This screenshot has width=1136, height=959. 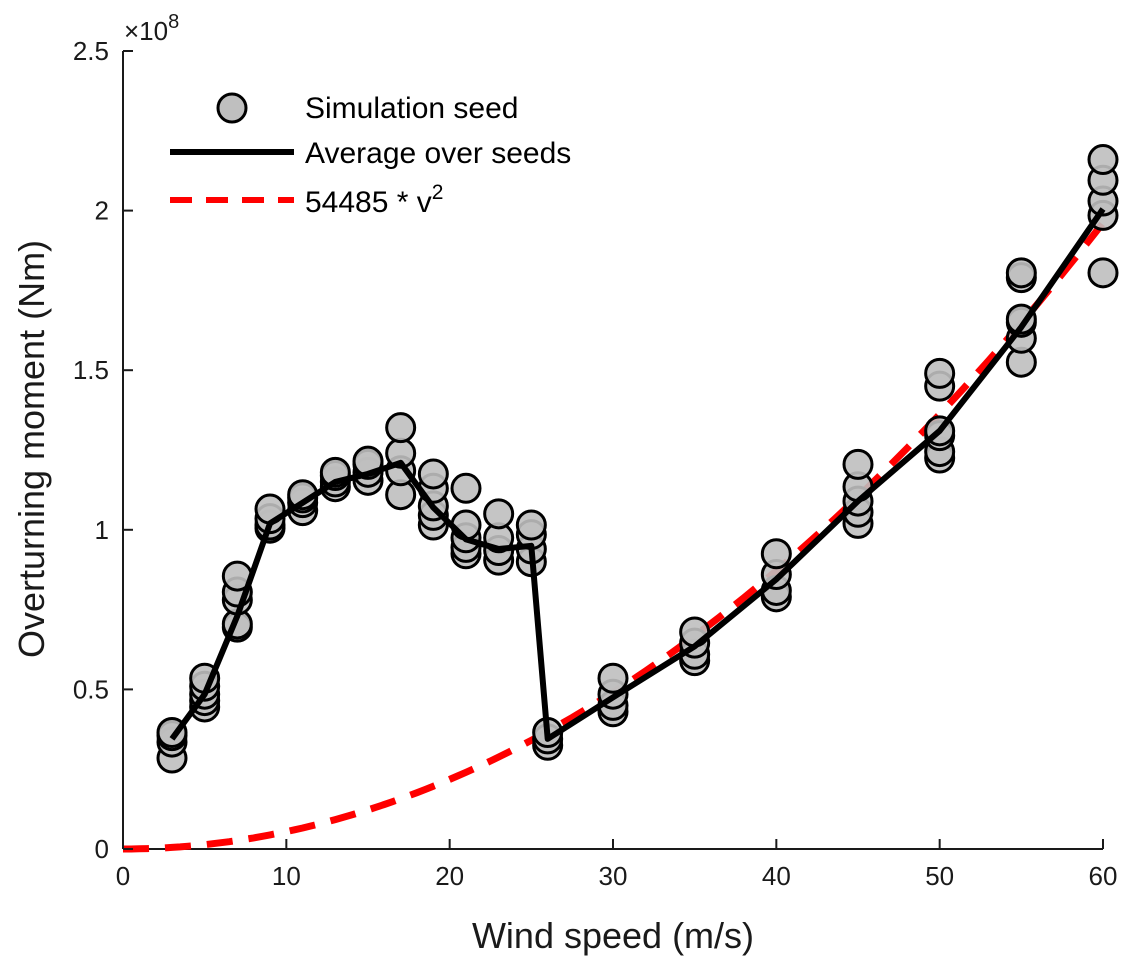 What do you see at coordinates (449, 876) in the screenshot?
I see `x-tick-label: 20` at bounding box center [449, 876].